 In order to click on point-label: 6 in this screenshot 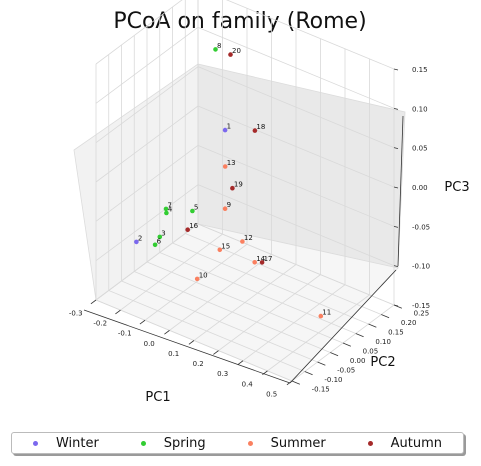, I will do `click(159, 241)`.